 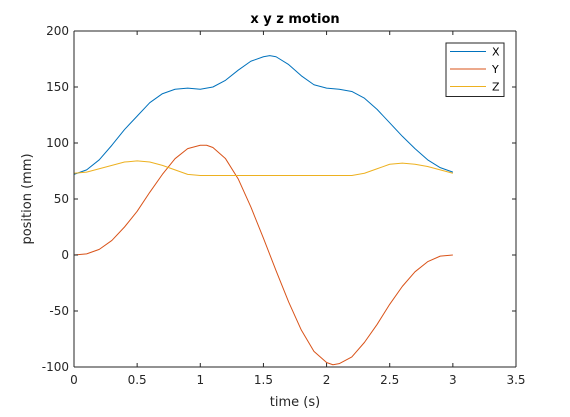 What do you see at coordinates (137, 380) in the screenshot?
I see `x-tick-label: 0.5` at bounding box center [137, 380].